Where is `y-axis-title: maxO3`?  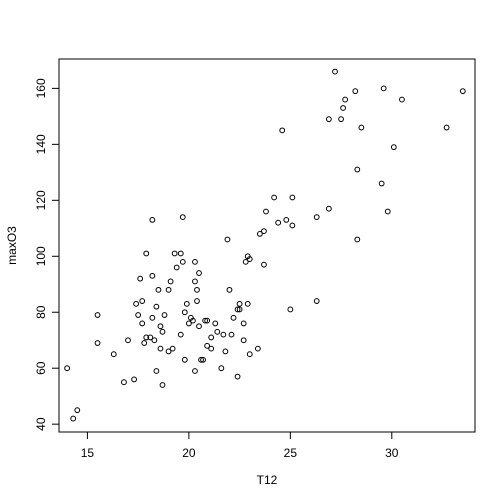 y-axis-title: maxO3 is located at coordinates (12, 245).